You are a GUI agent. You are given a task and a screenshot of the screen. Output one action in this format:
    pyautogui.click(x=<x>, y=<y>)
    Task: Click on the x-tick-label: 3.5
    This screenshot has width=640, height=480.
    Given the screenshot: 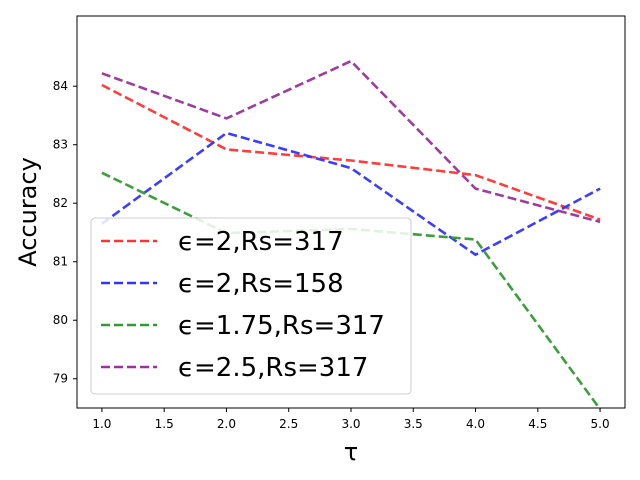 What is the action you would take?
    pyautogui.click(x=413, y=424)
    